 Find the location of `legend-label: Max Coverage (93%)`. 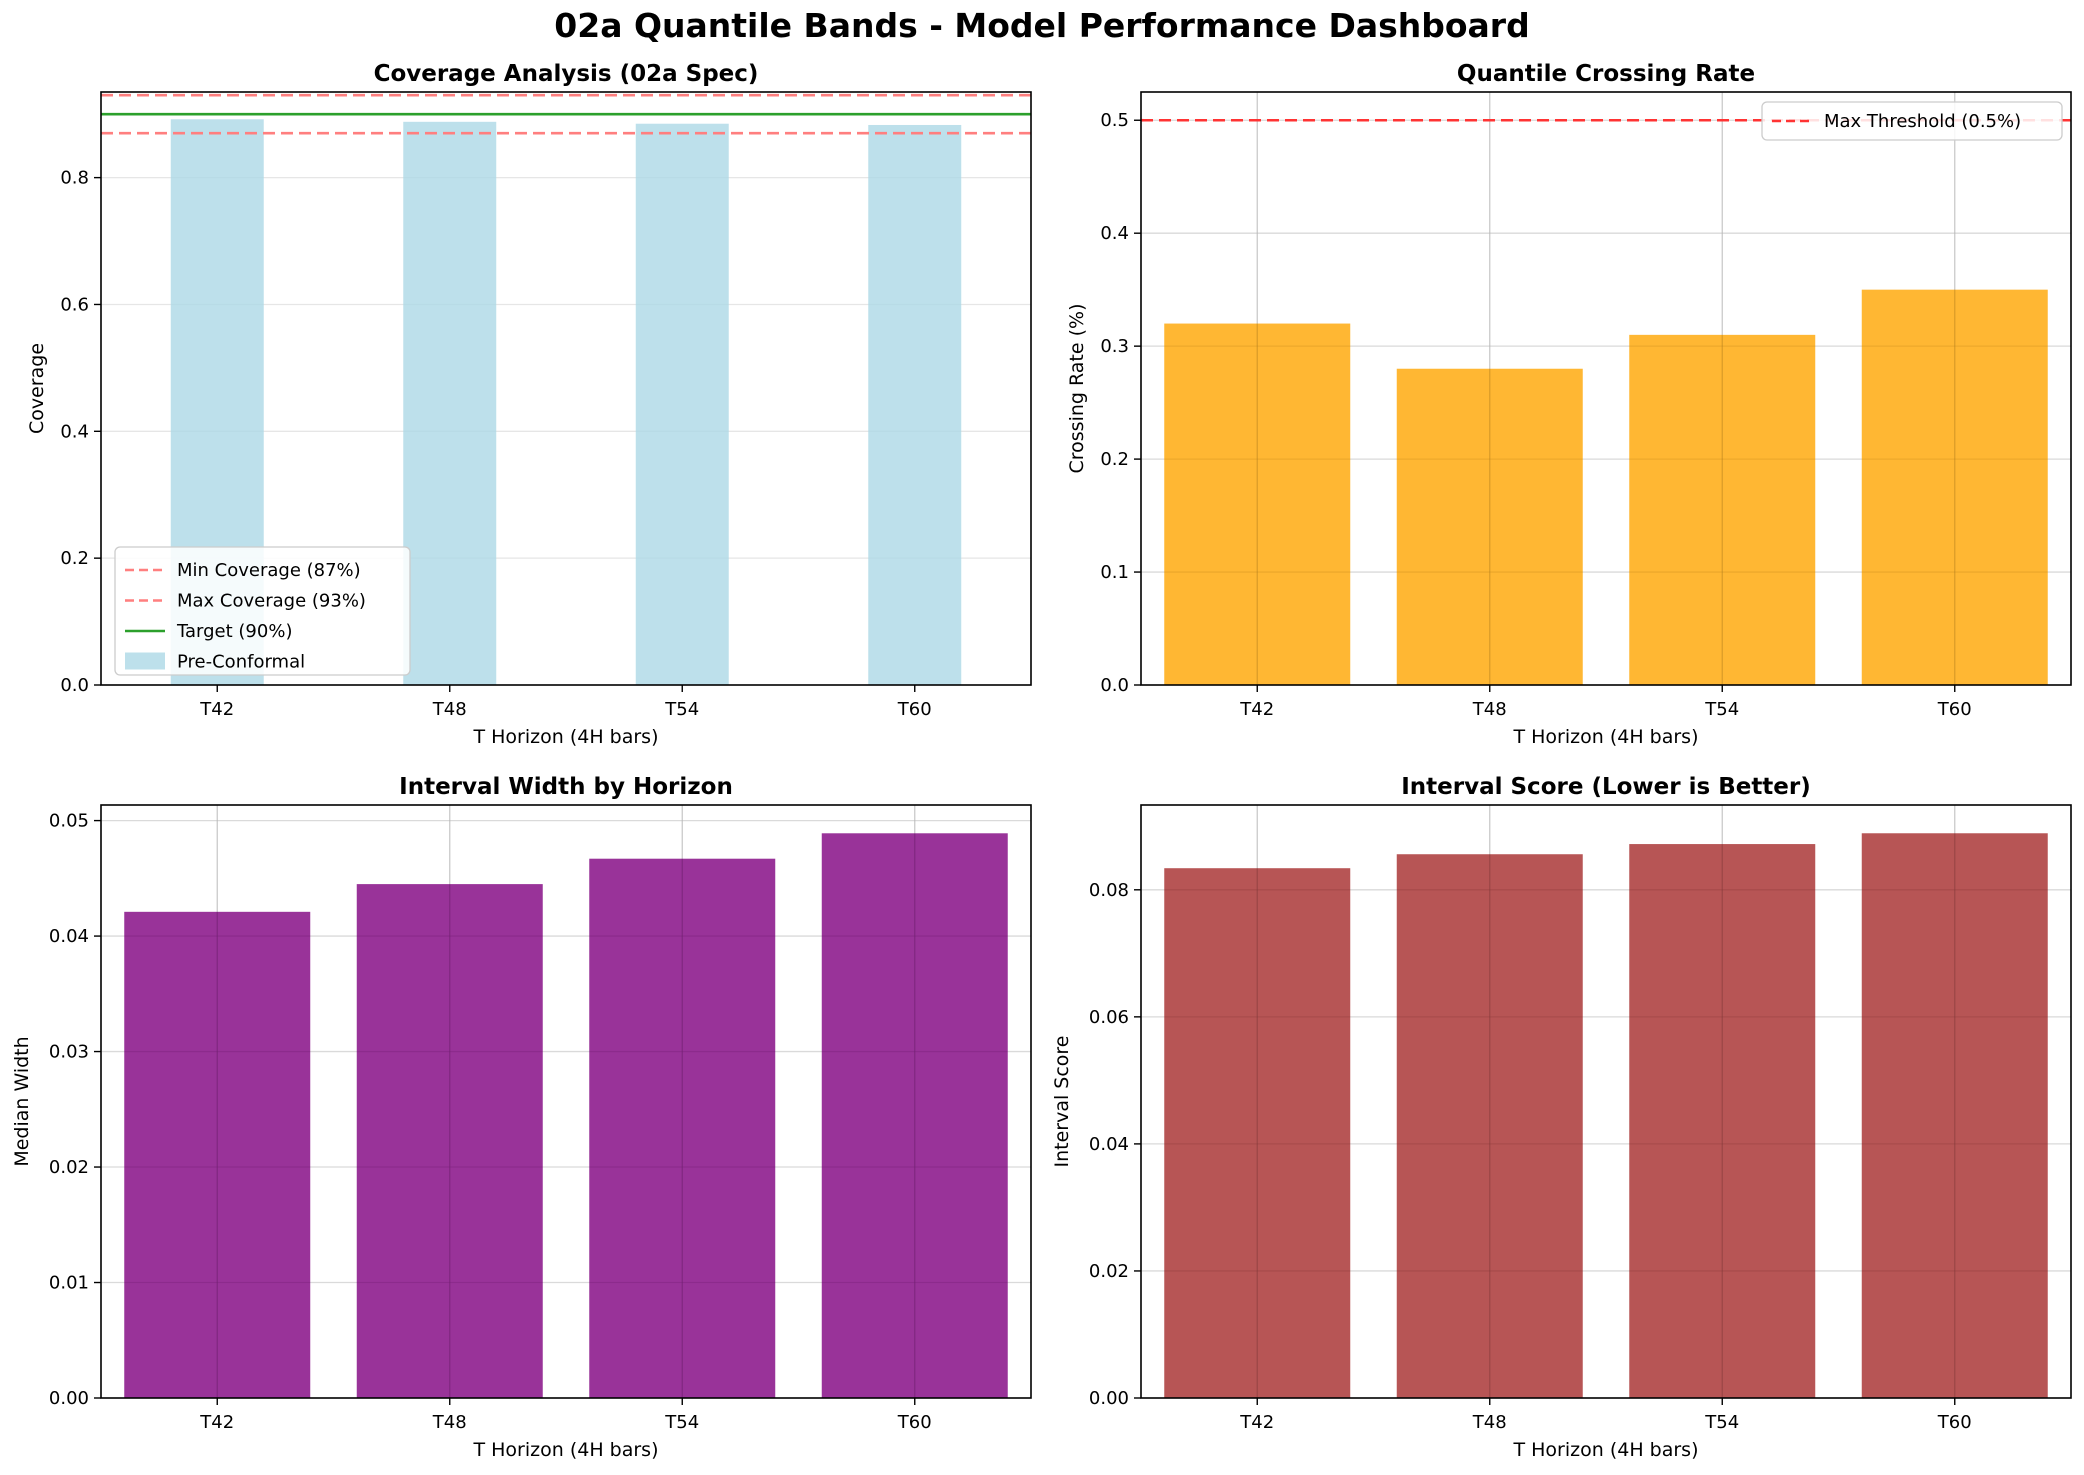

legend-label: Max Coverage (93%) is located at coordinates (271, 601).